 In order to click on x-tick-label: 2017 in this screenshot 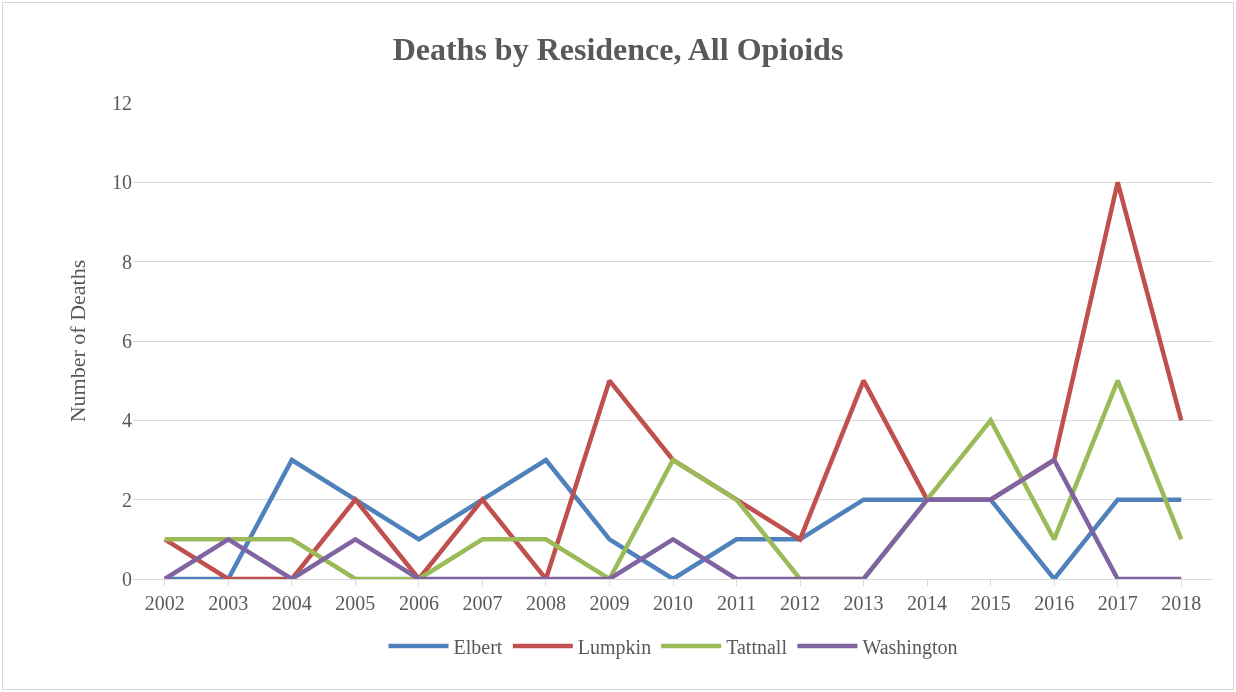, I will do `click(1117, 603)`.